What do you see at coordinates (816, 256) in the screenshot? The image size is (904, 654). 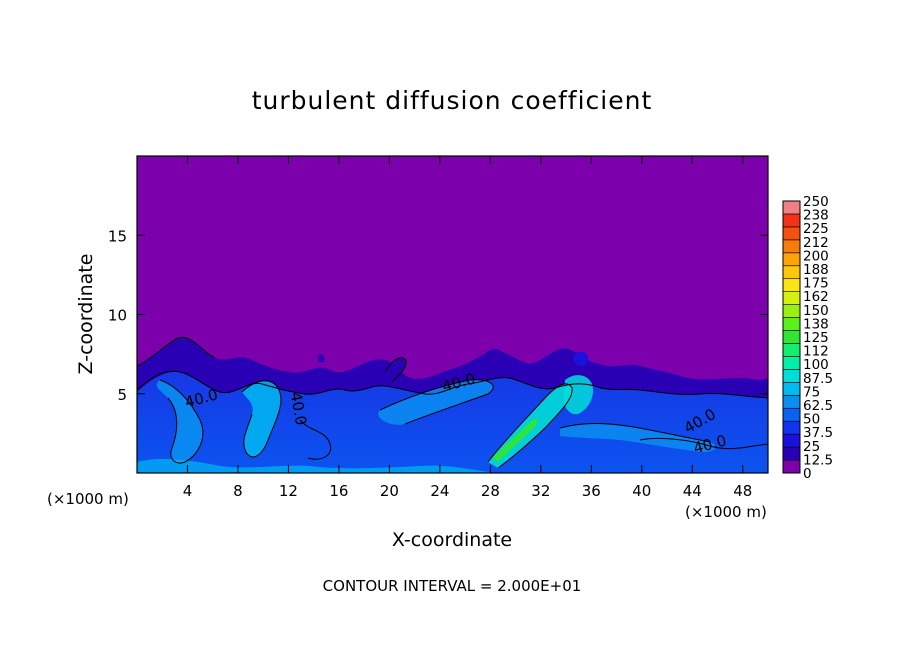 I see `colorbar-label: 200` at bounding box center [816, 256].